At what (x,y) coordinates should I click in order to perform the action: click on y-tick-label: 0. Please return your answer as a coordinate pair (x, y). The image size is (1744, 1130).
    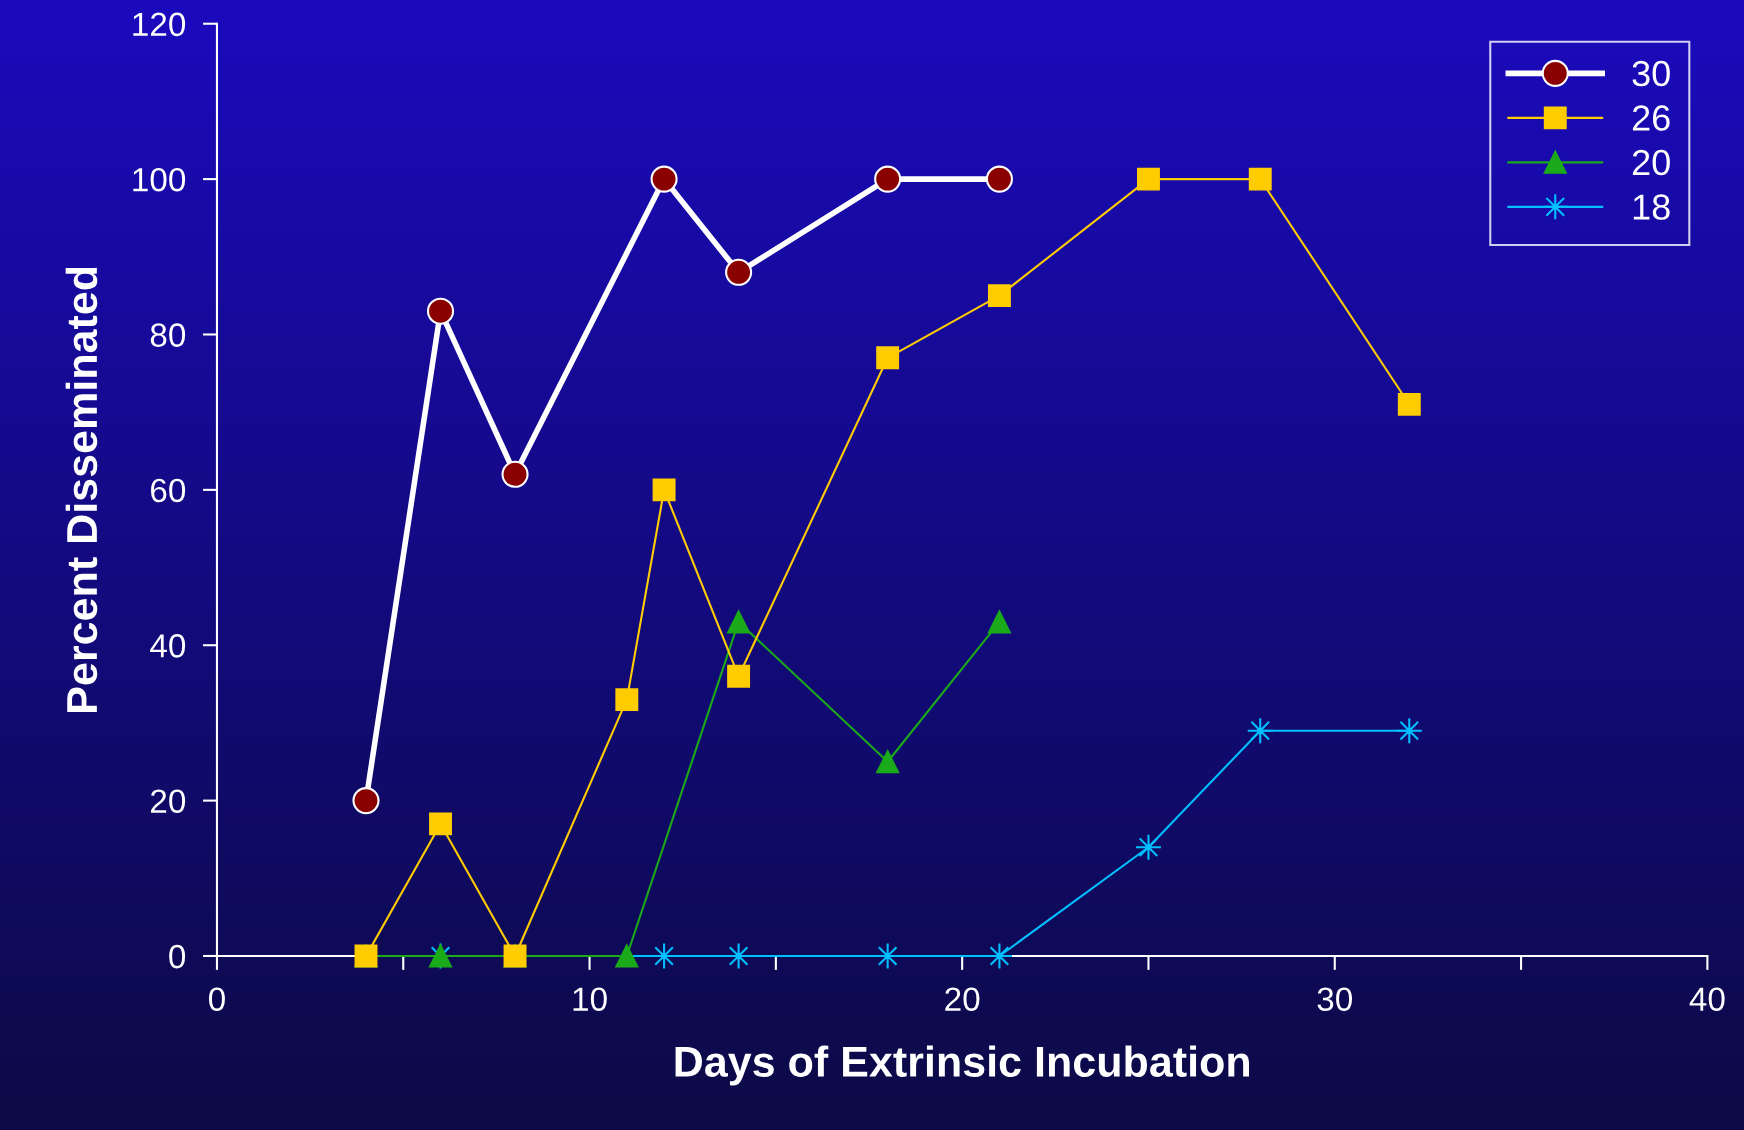
    Looking at the image, I should click on (177, 956).